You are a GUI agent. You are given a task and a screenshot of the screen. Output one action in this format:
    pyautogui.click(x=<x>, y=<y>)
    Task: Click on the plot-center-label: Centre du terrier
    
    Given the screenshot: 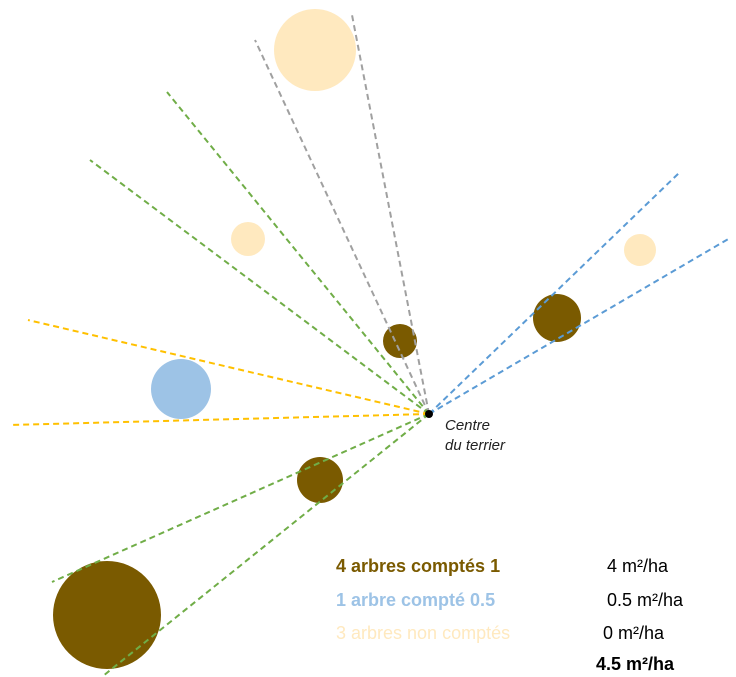 What is the action you would take?
    pyautogui.click(x=475, y=436)
    